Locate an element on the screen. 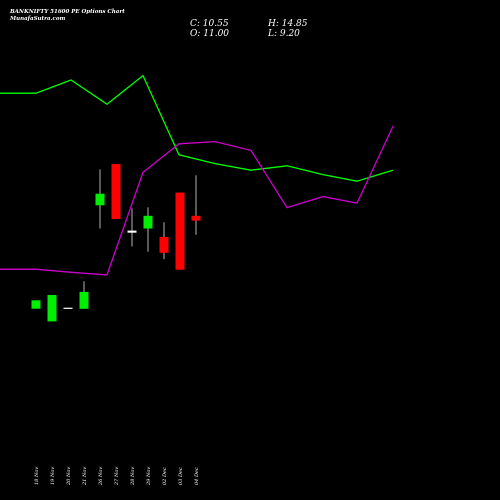  x-tick-label: 20 Nov is located at coordinates (69, 476).